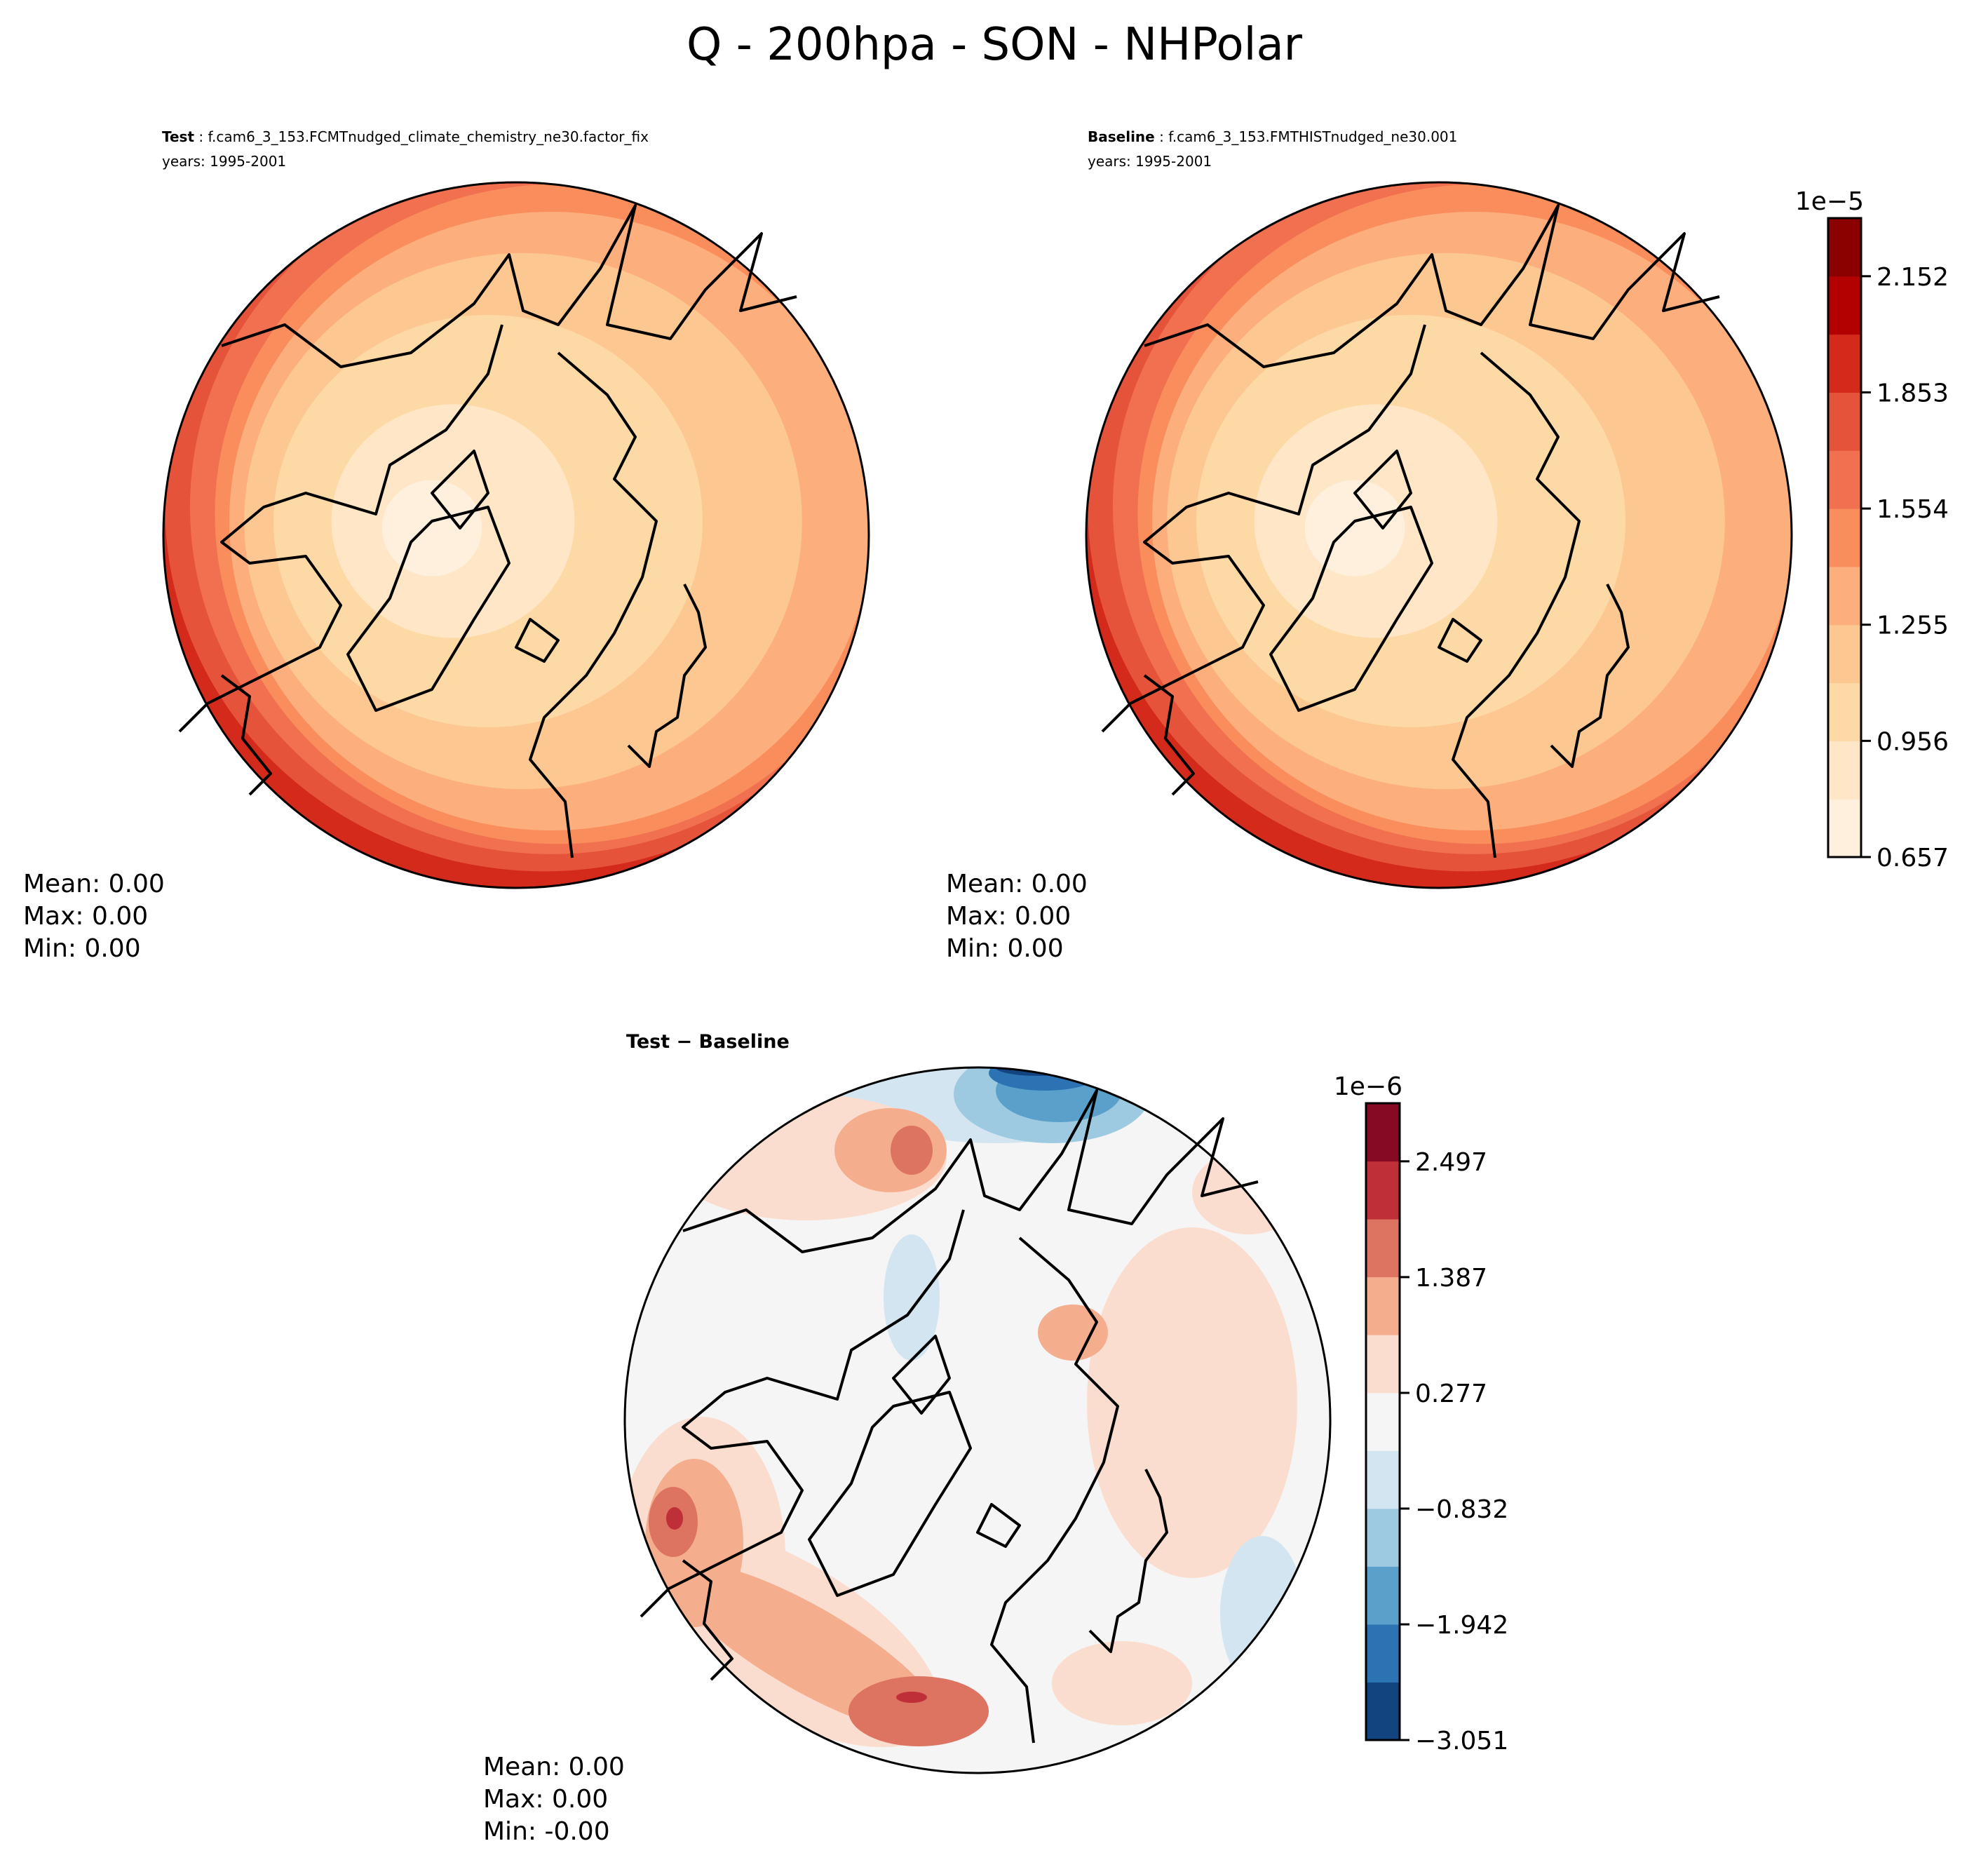 The image size is (1988, 1874). Describe the element at coordinates (995, 45) in the screenshot. I see `figure-title: Q - 200hpa - SON - NHPolar` at that location.